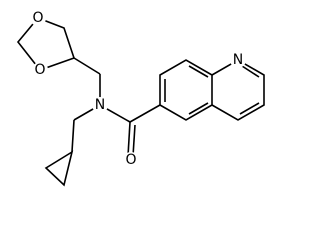 This screenshot has height=240, width=320. What do you see at coordinates (59, 168) in the screenshot?
I see `cyclopropane-ring` at bounding box center [59, 168].